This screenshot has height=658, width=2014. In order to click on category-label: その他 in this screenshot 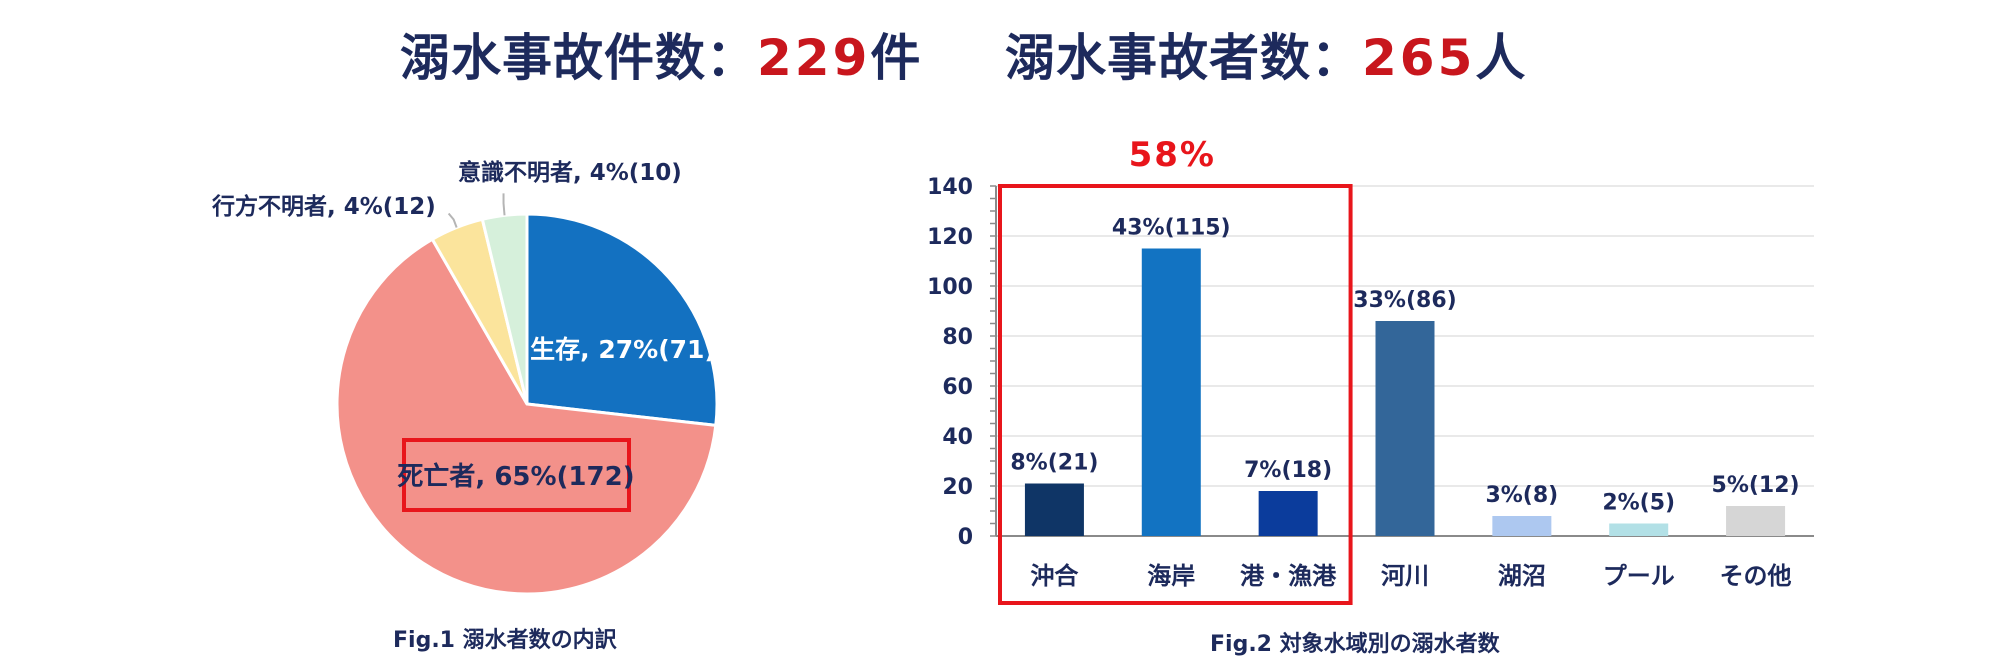, I will do `click(1756, 576)`.